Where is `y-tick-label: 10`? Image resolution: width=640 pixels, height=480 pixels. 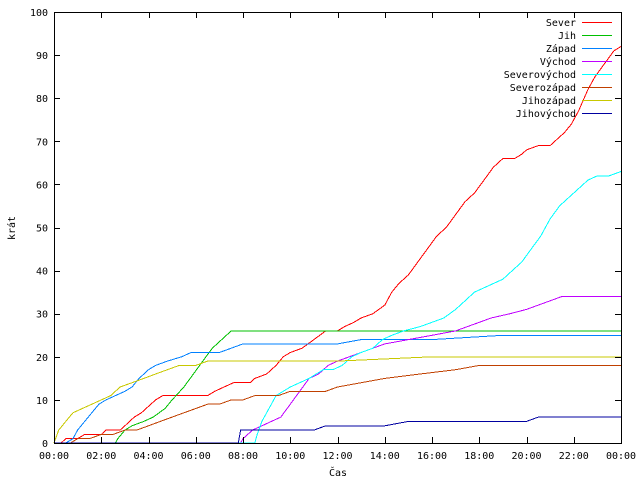 y-tick-label: 10 is located at coordinates (42, 401).